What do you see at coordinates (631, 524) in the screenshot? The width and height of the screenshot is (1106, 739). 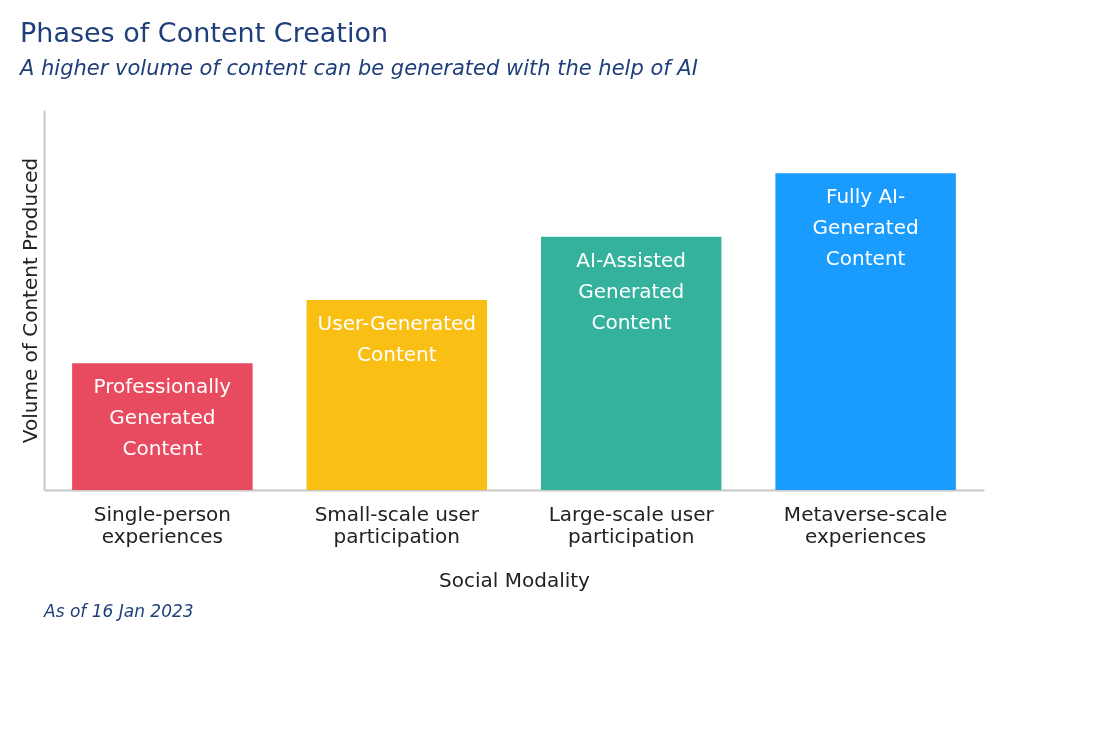 I see `x-tick-label: Large-scale user participation` at bounding box center [631, 524].